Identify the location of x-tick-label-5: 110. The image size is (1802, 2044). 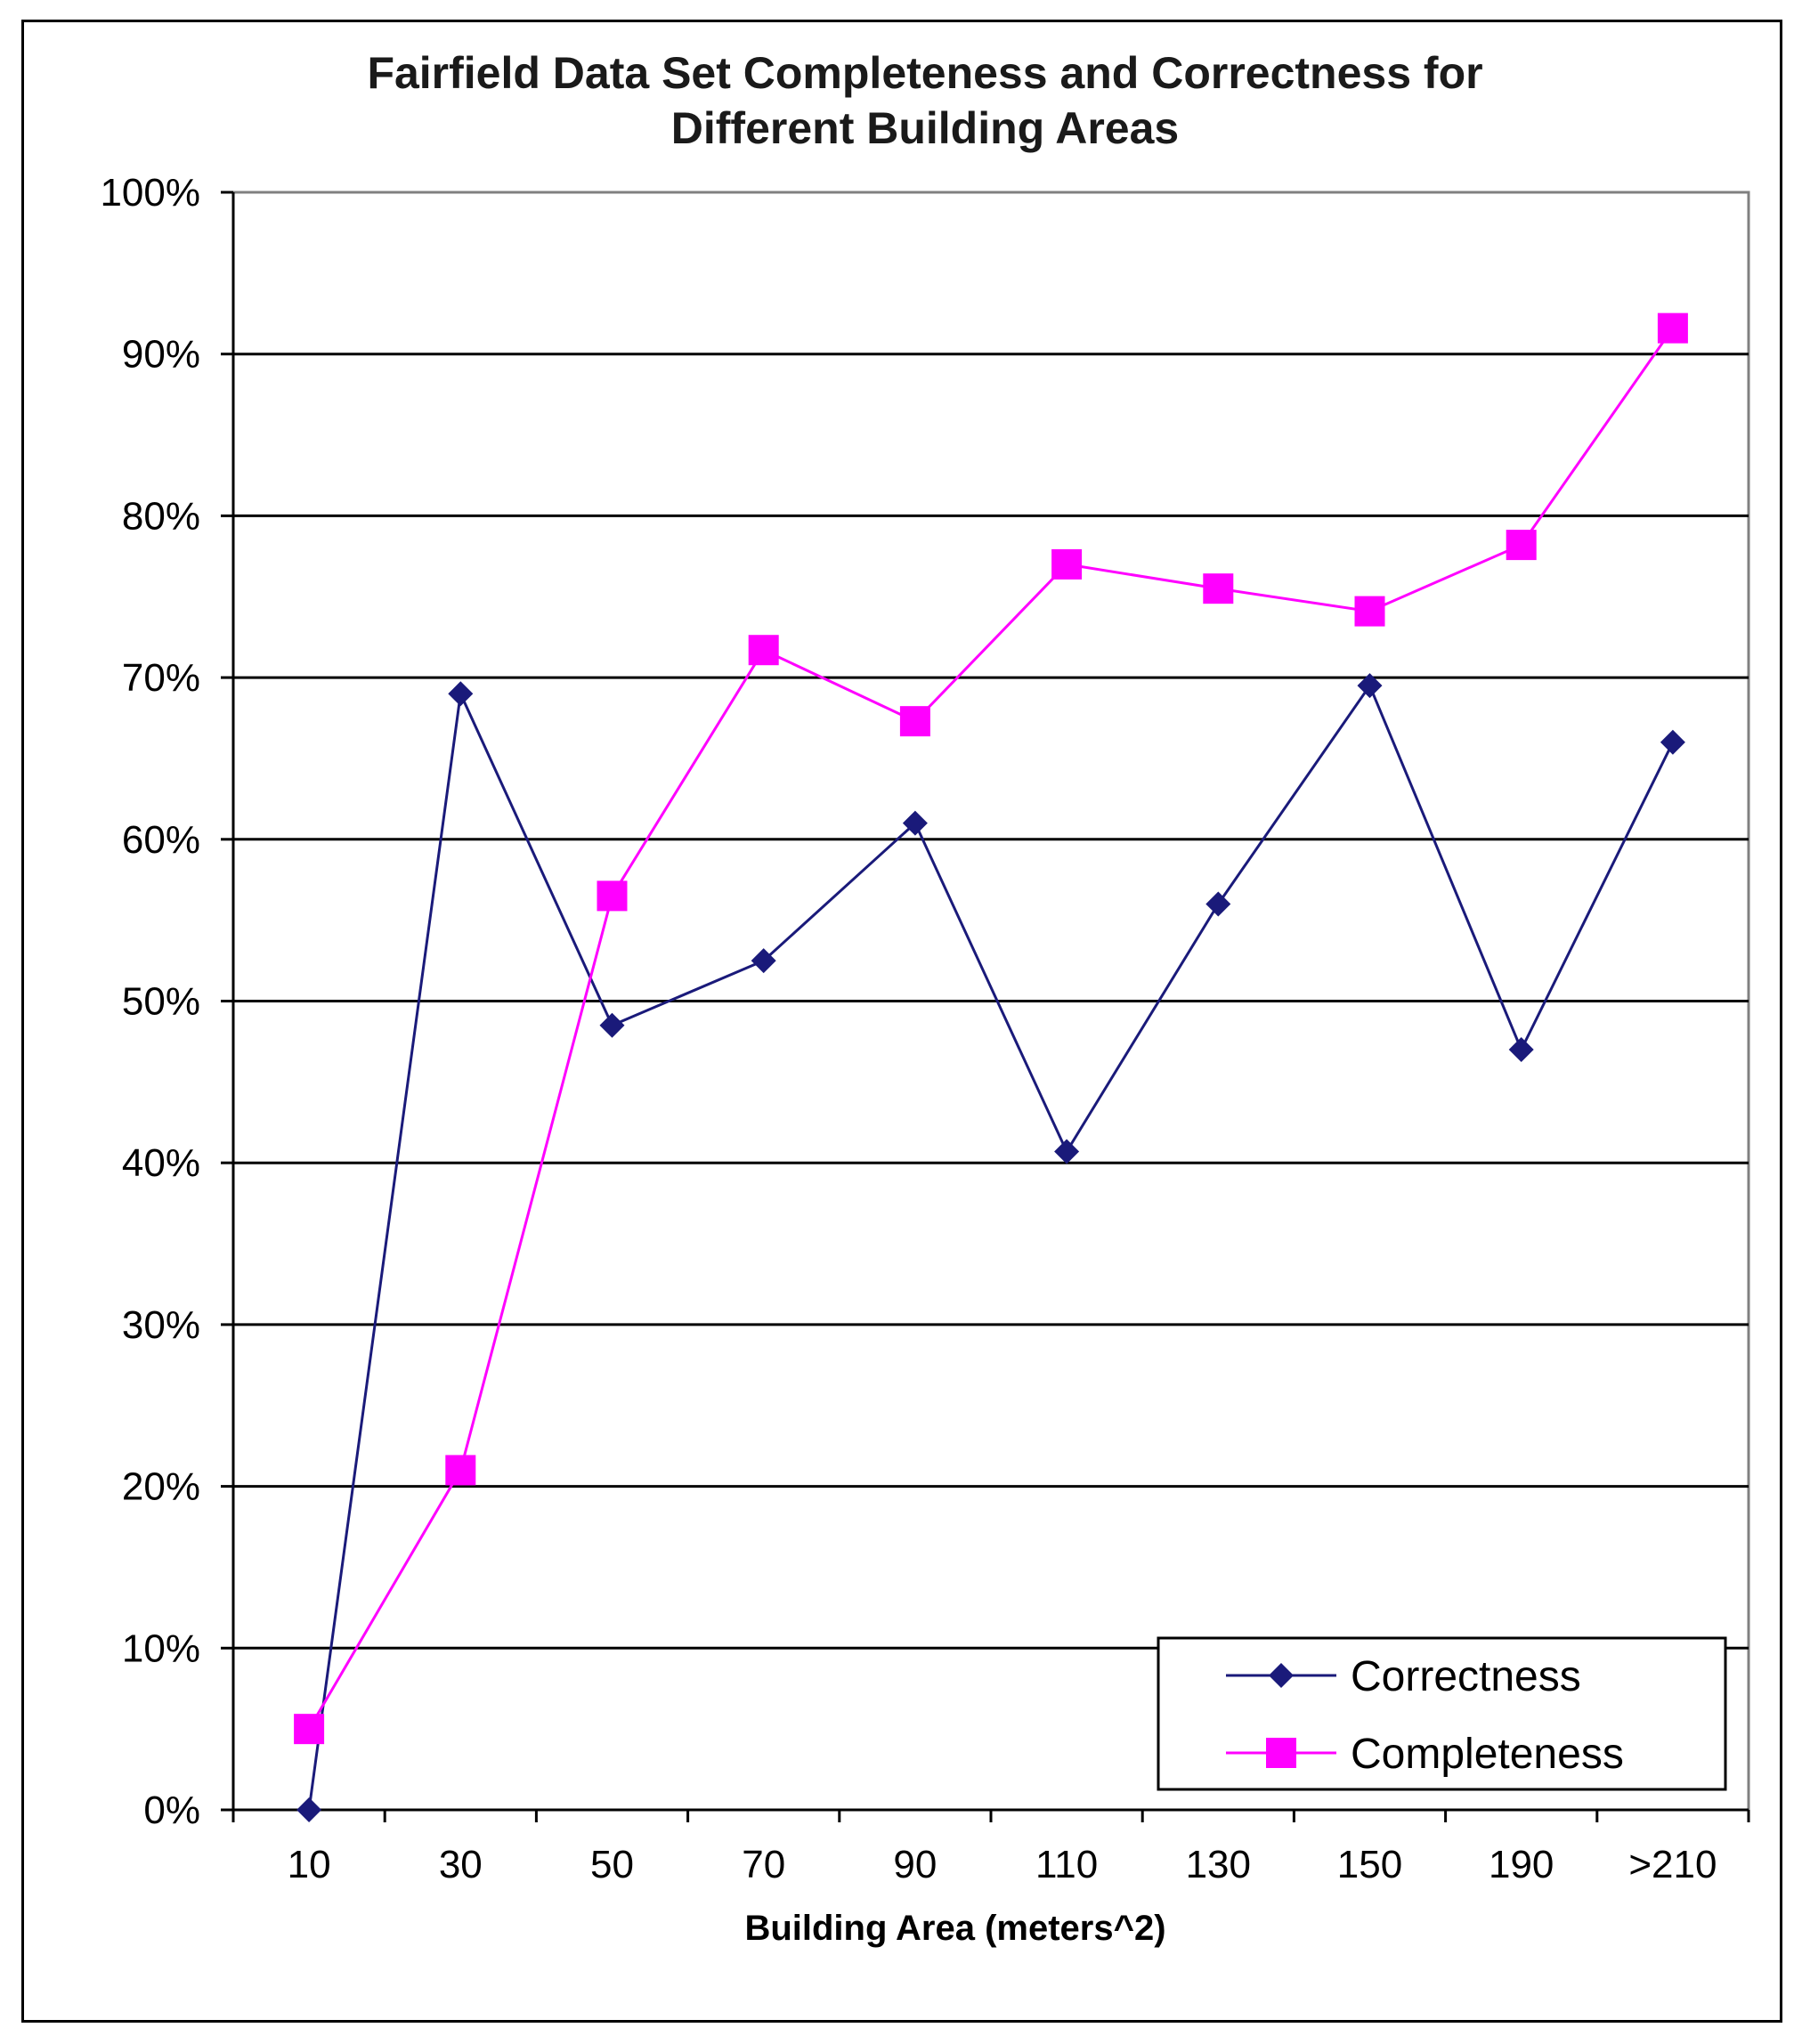
(1066, 1864).